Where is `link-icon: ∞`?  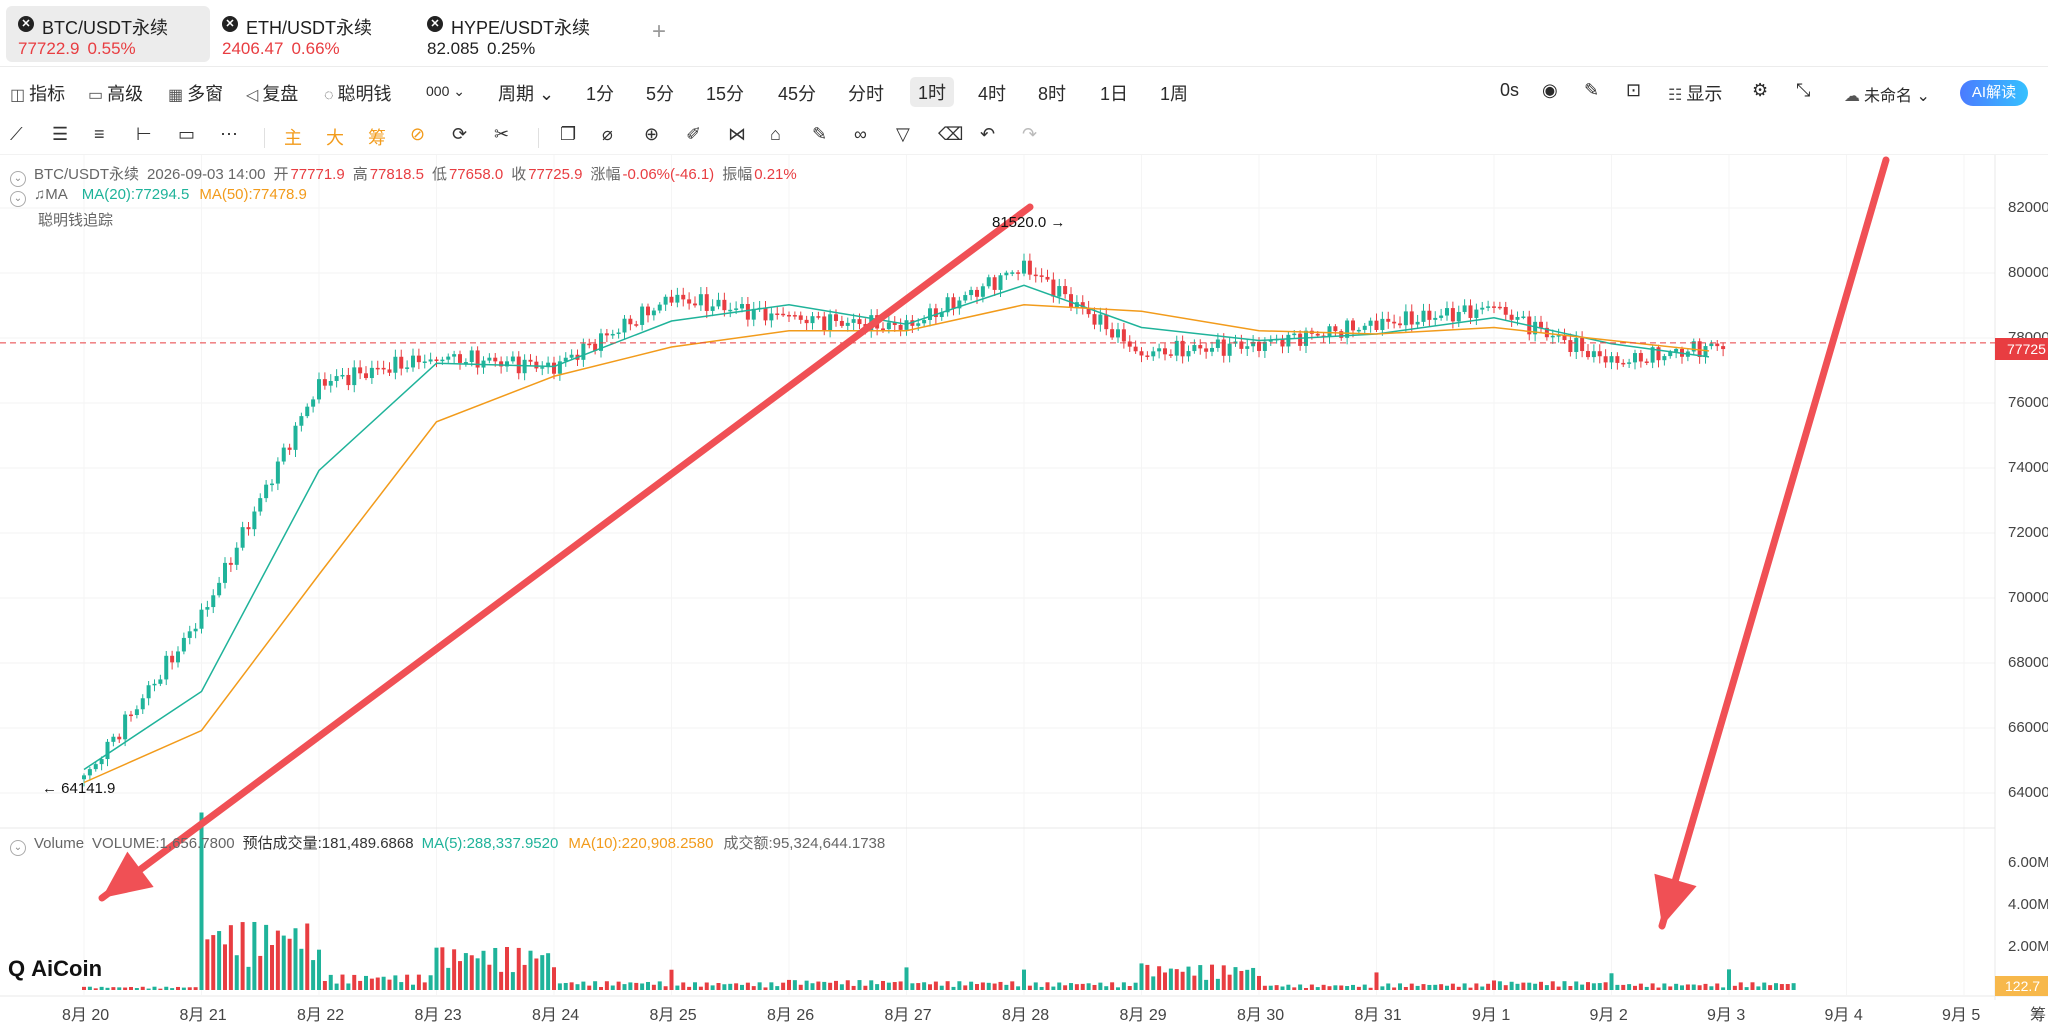 link-icon: ∞ is located at coordinates (860, 134).